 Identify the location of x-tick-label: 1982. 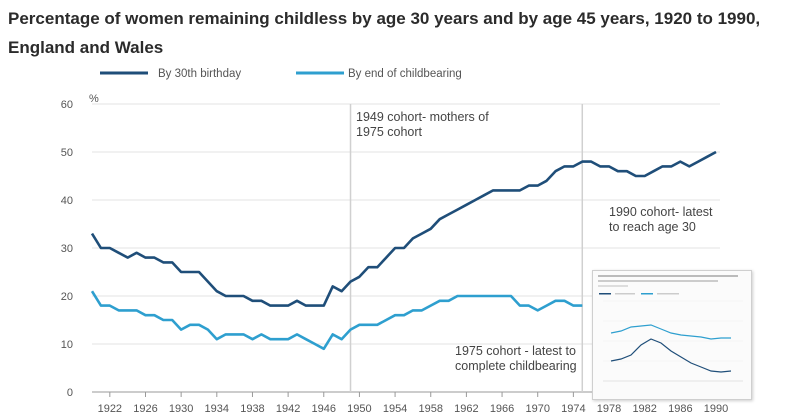
(644, 409).